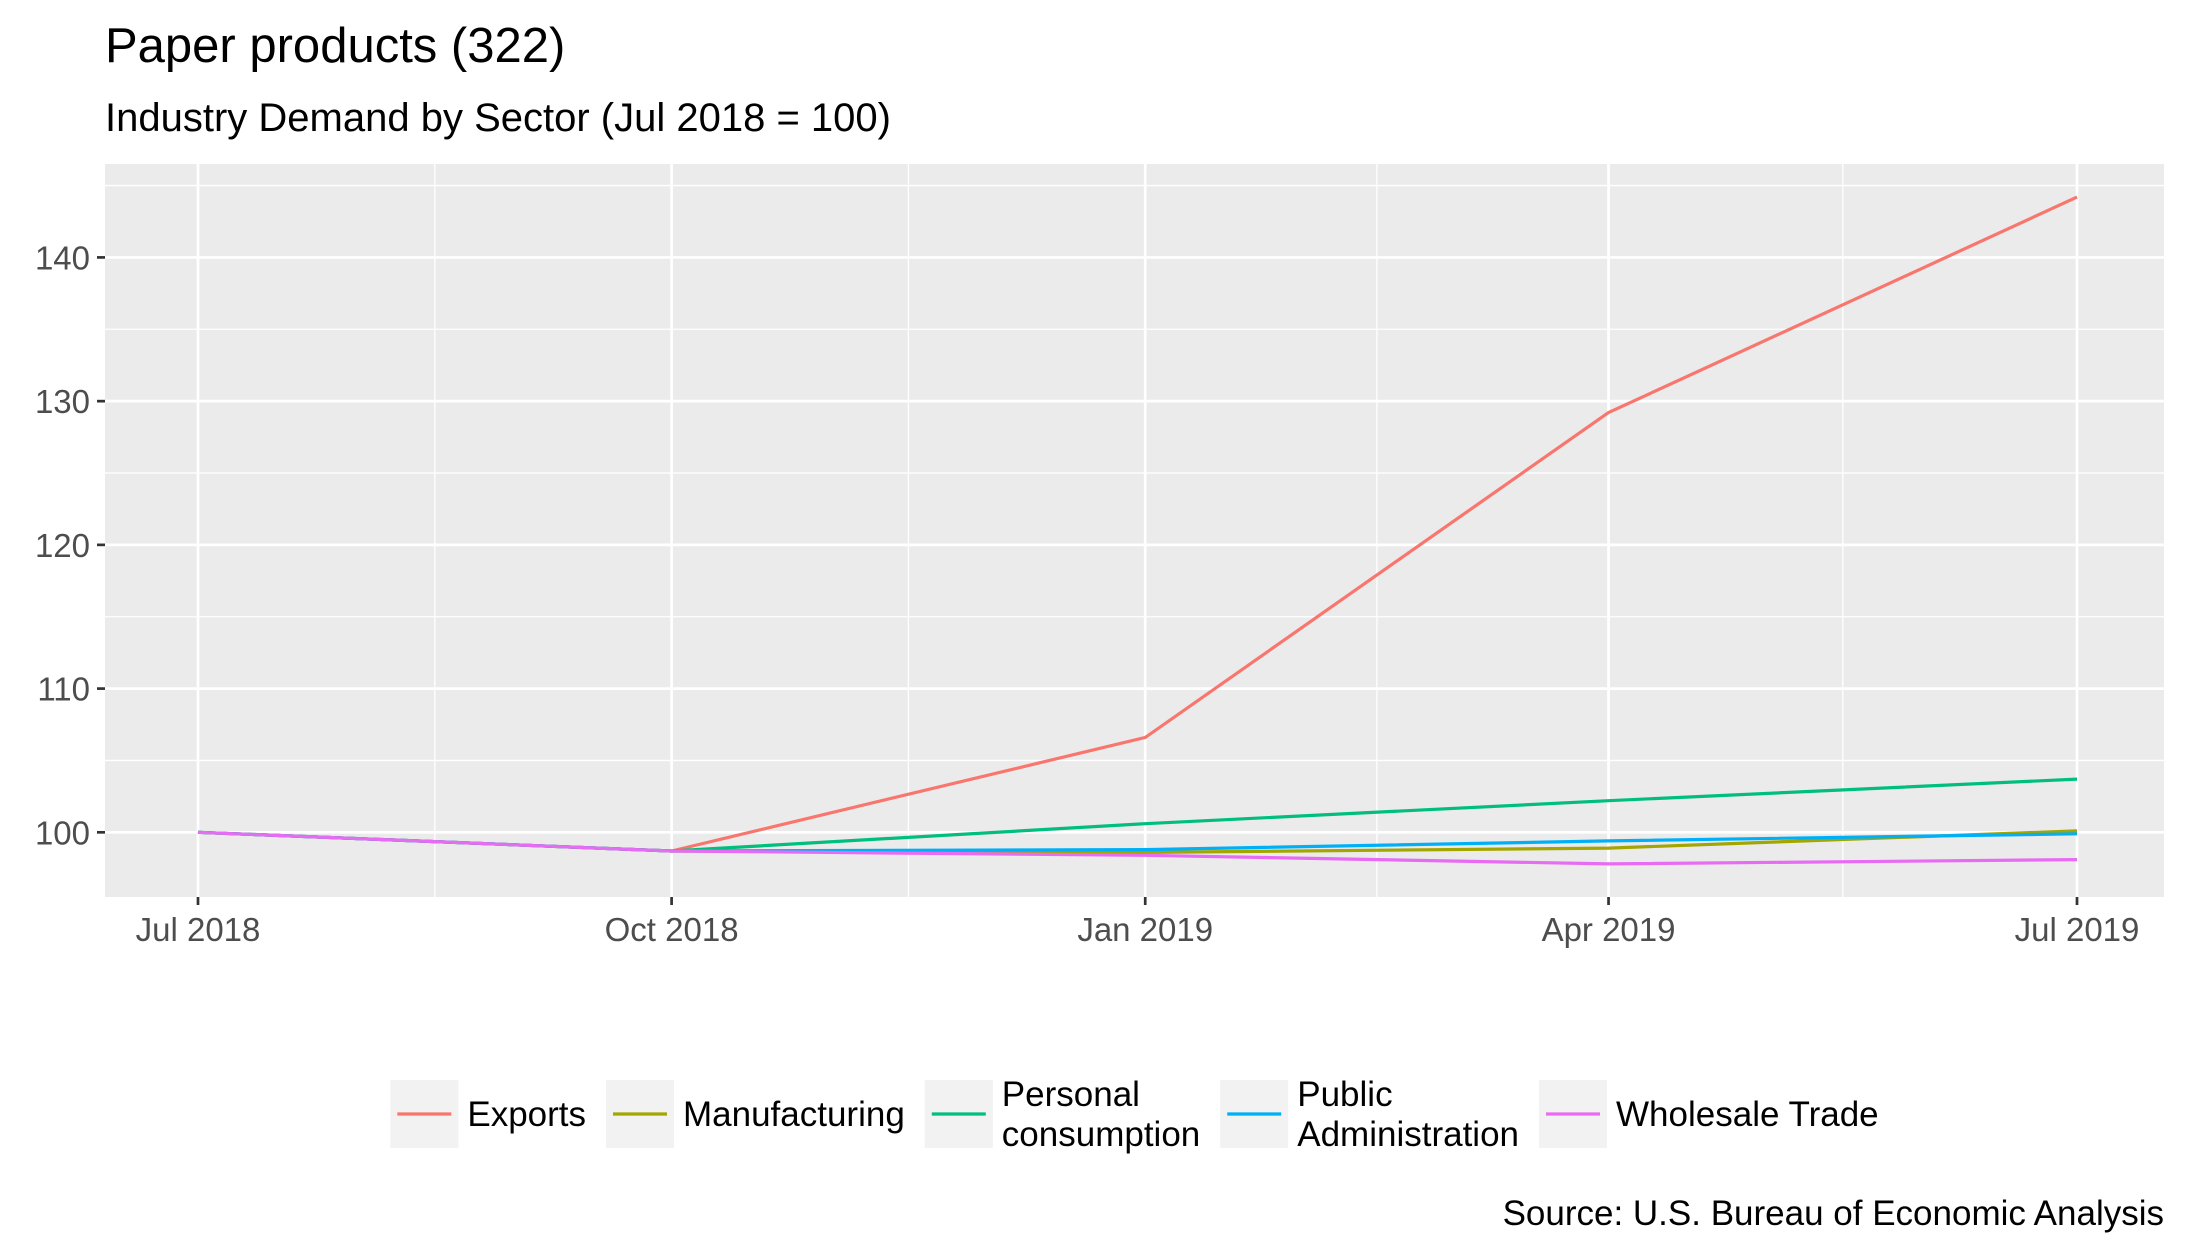  I want to click on legend-label: Wholesale Trade, so click(1747, 1114).